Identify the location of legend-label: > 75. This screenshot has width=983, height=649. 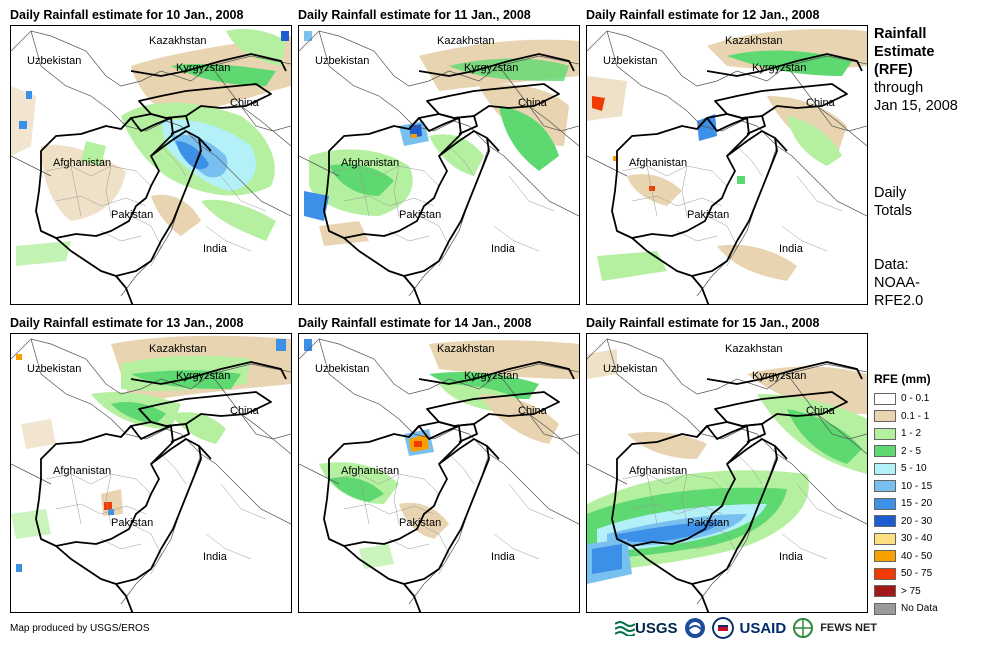
(911, 591).